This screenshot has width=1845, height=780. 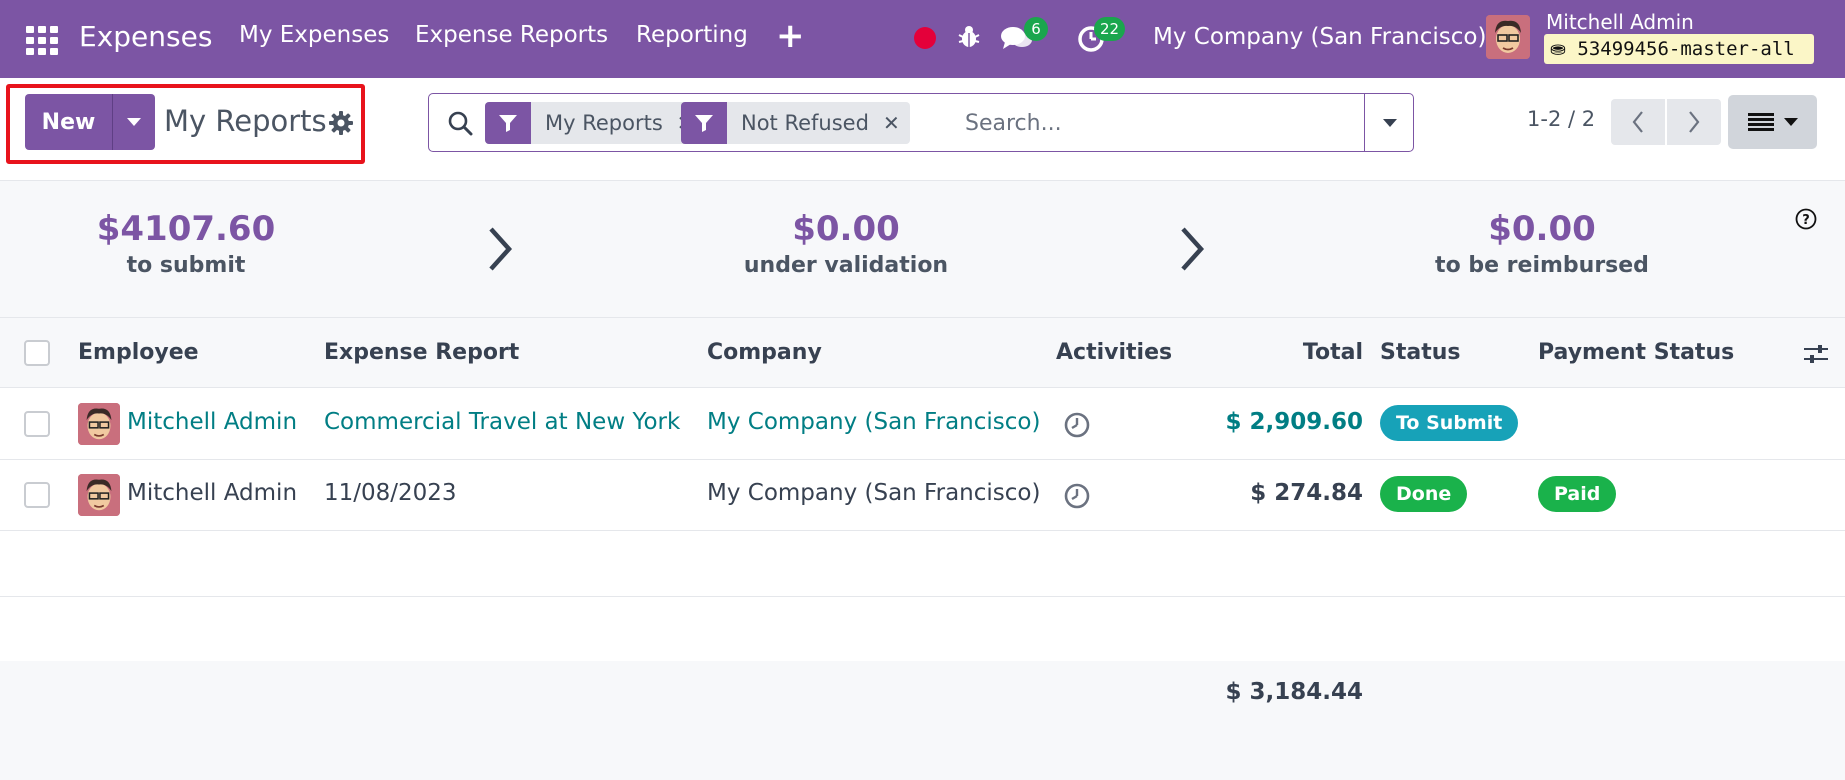 What do you see at coordinates (921, 122) in the screenshot?
I see `search-bar: My Reports ✕ Not Refused ✕` at bounding box center [921, 122].